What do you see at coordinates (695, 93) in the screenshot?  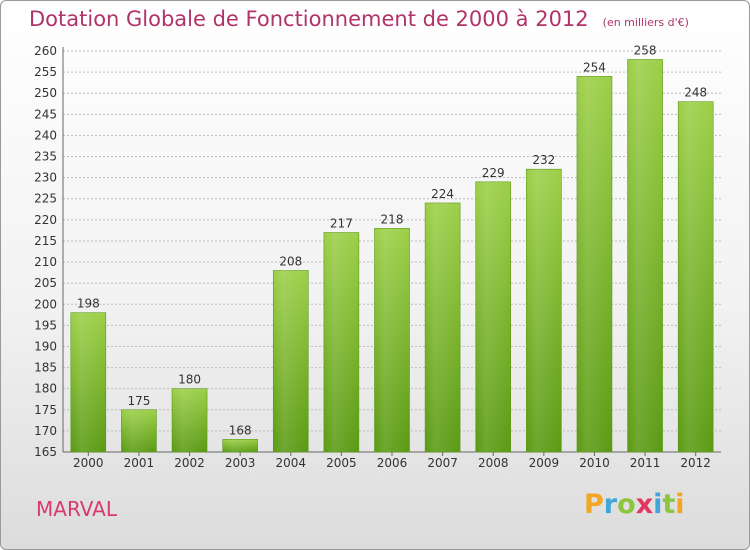 I see `bar-value-label: 248` at bounding box center [695, 93].